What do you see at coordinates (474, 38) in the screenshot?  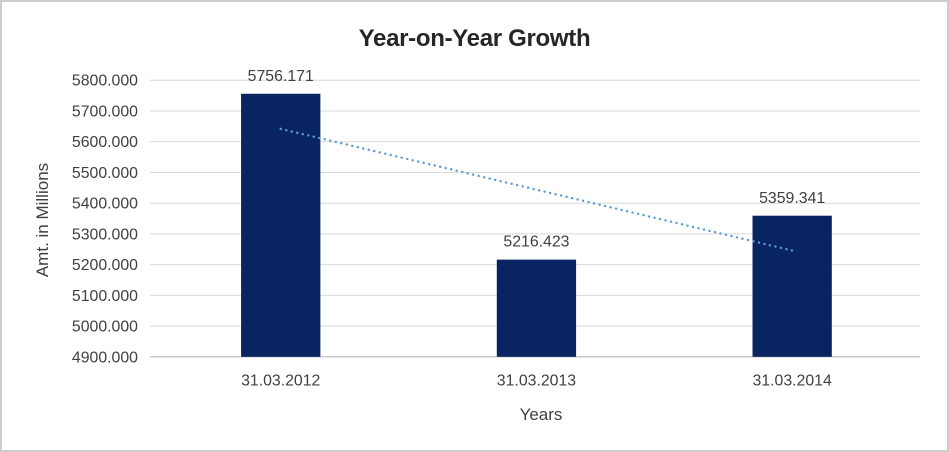 I see `chart-title: Year-on-Year Growth` at bounding box center [474, 38].